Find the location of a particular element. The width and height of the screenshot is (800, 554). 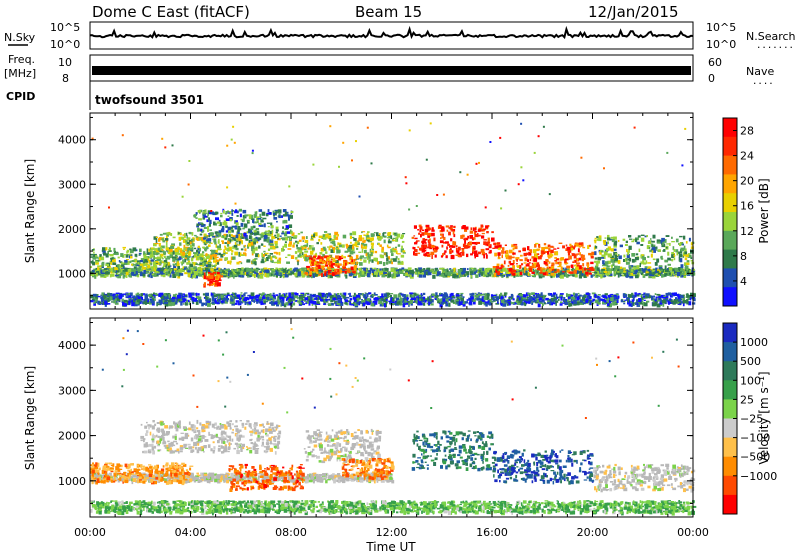

freq-left-hi: 10 is located at coordinates (65, 62).